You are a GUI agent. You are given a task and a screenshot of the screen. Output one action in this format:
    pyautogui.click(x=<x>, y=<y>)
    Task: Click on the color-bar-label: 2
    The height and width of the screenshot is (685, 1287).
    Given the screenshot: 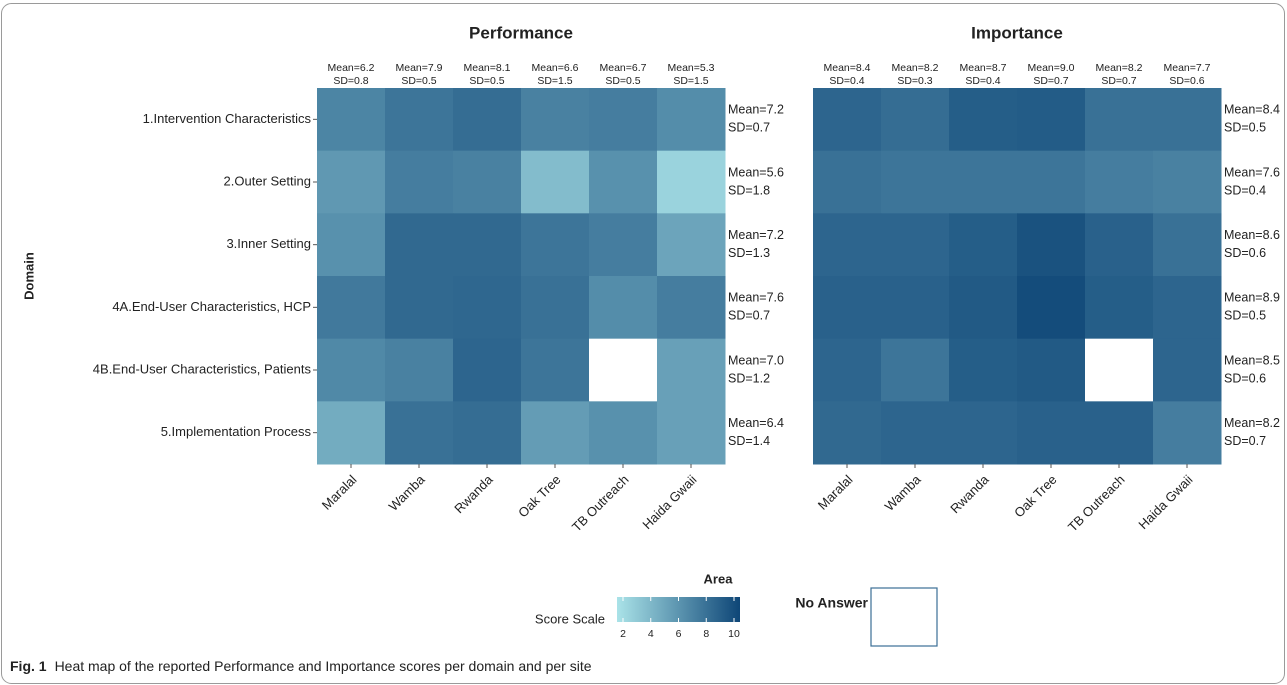 What is the action you would take?
    pyautogui.click(x=623, y=634)
    